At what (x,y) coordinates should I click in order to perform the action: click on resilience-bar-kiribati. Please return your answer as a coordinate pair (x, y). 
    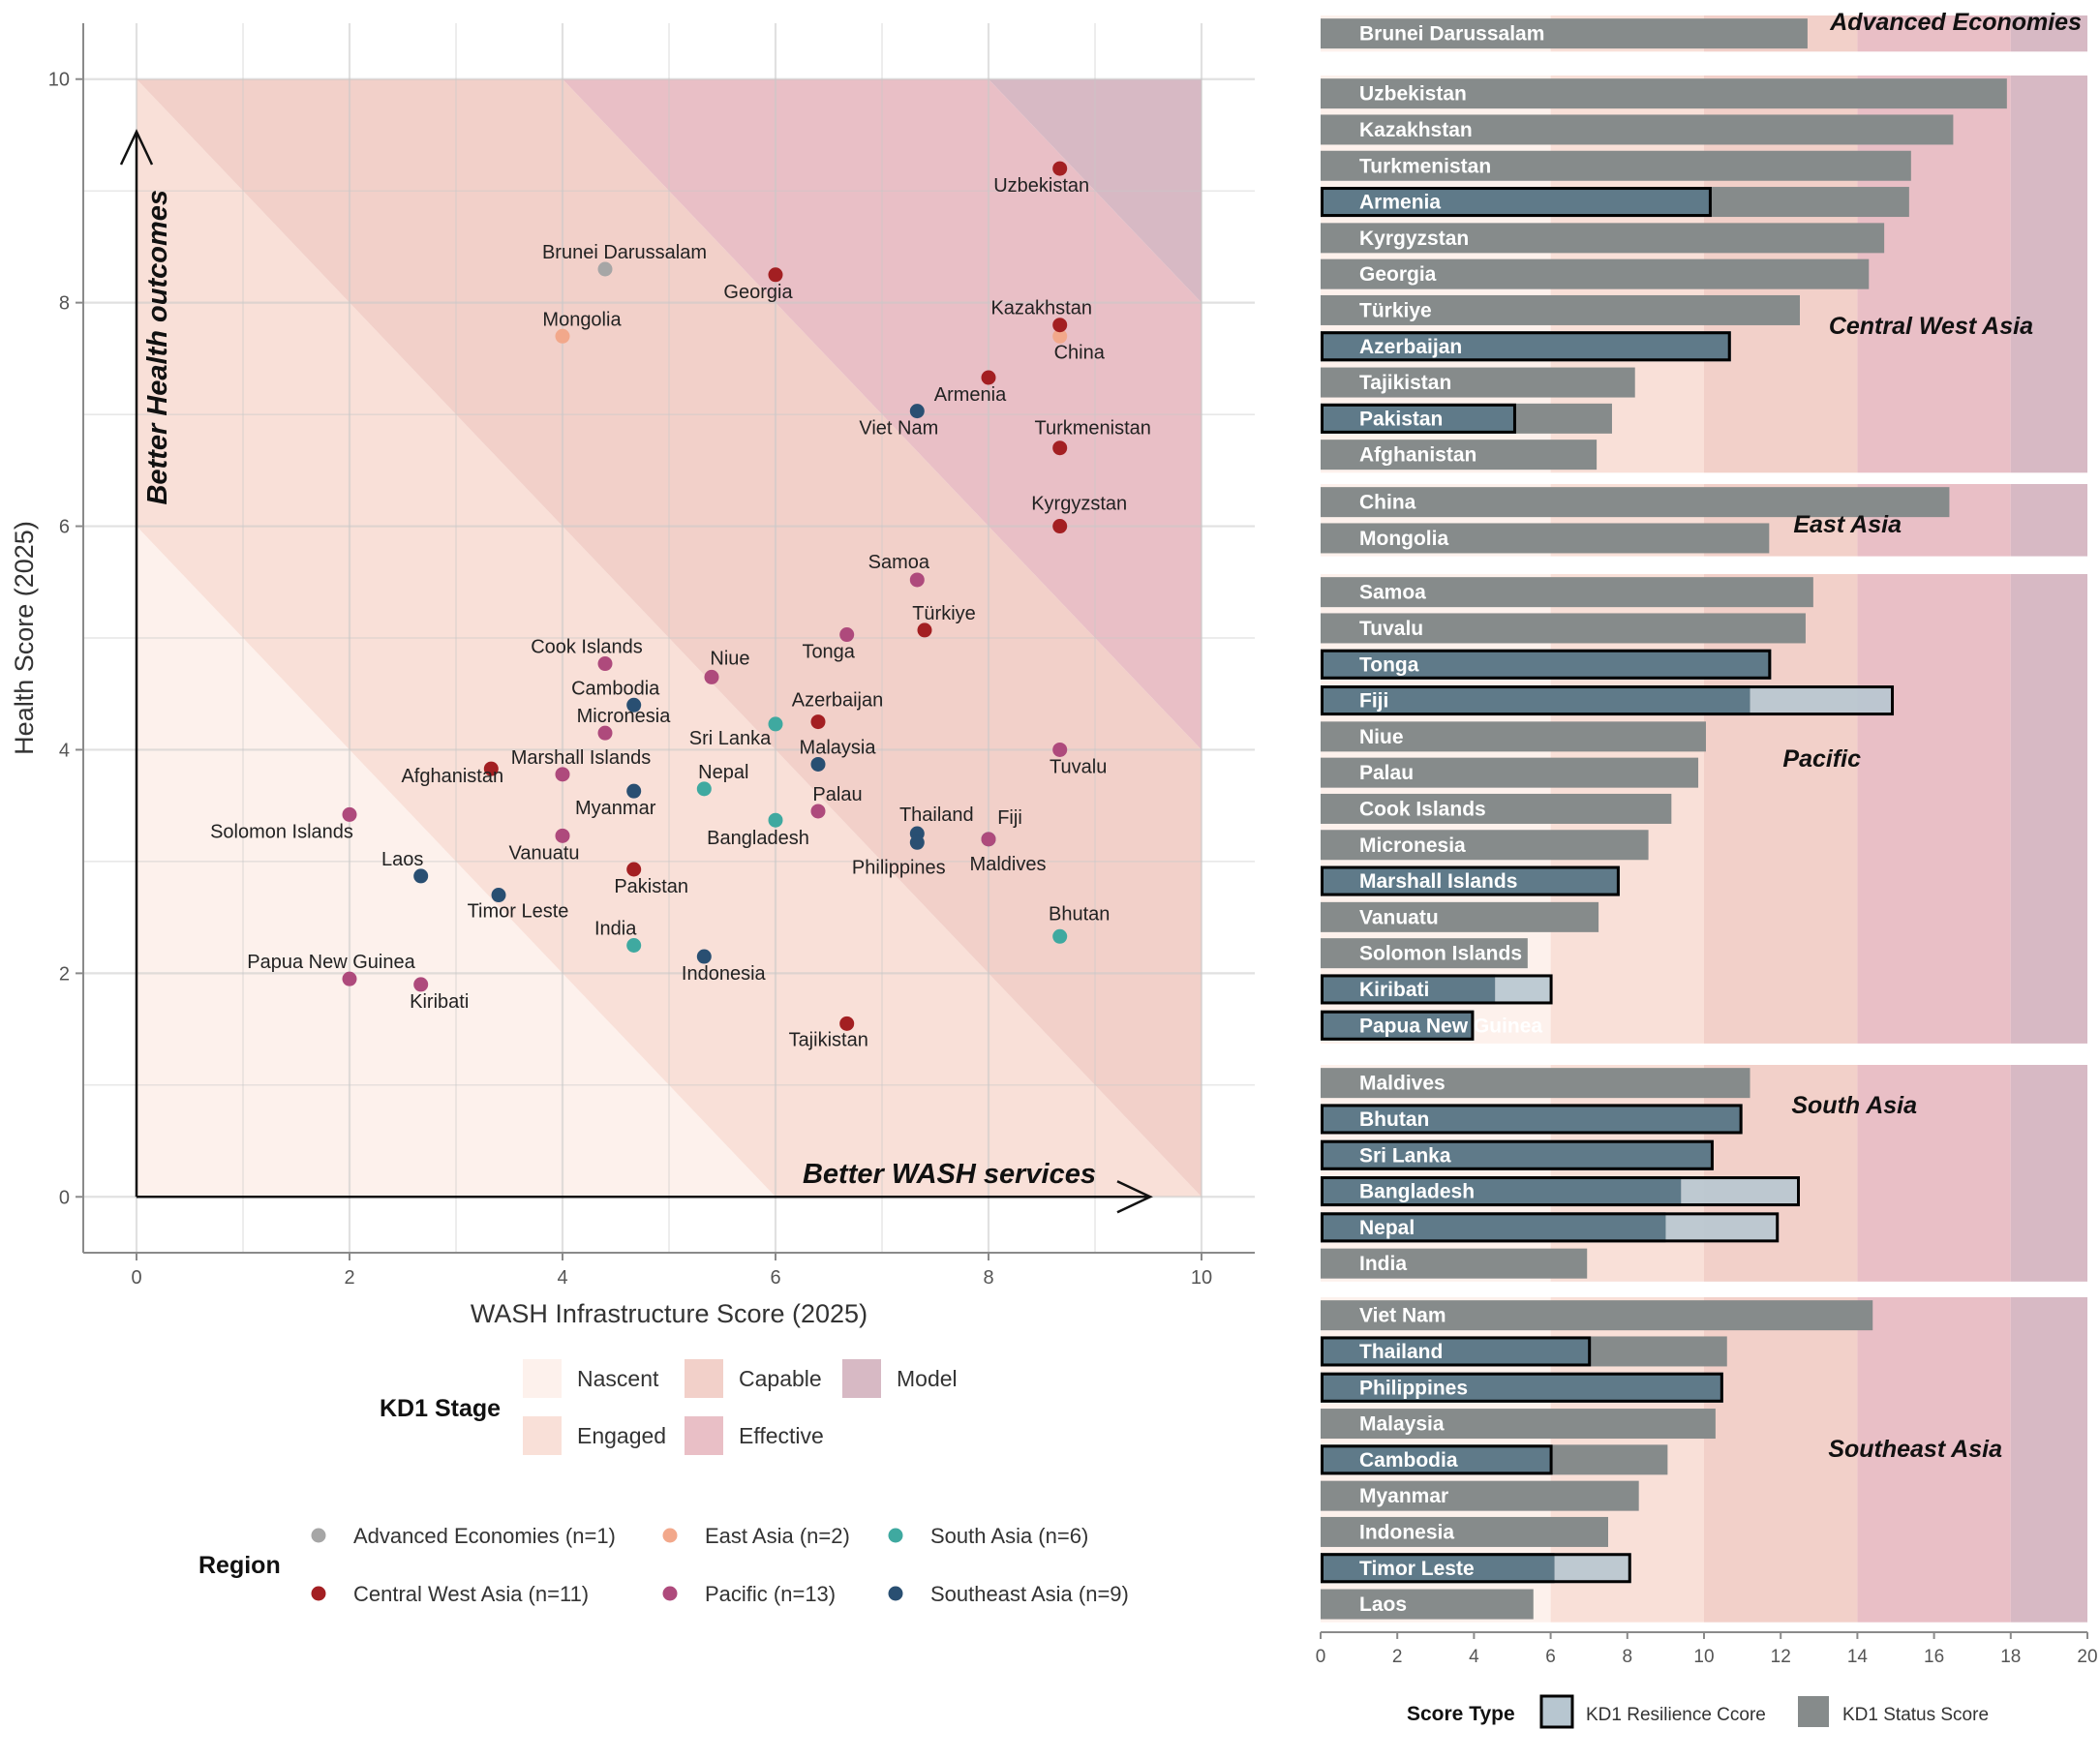
    Looking at the image, I should click on (1437, 990).